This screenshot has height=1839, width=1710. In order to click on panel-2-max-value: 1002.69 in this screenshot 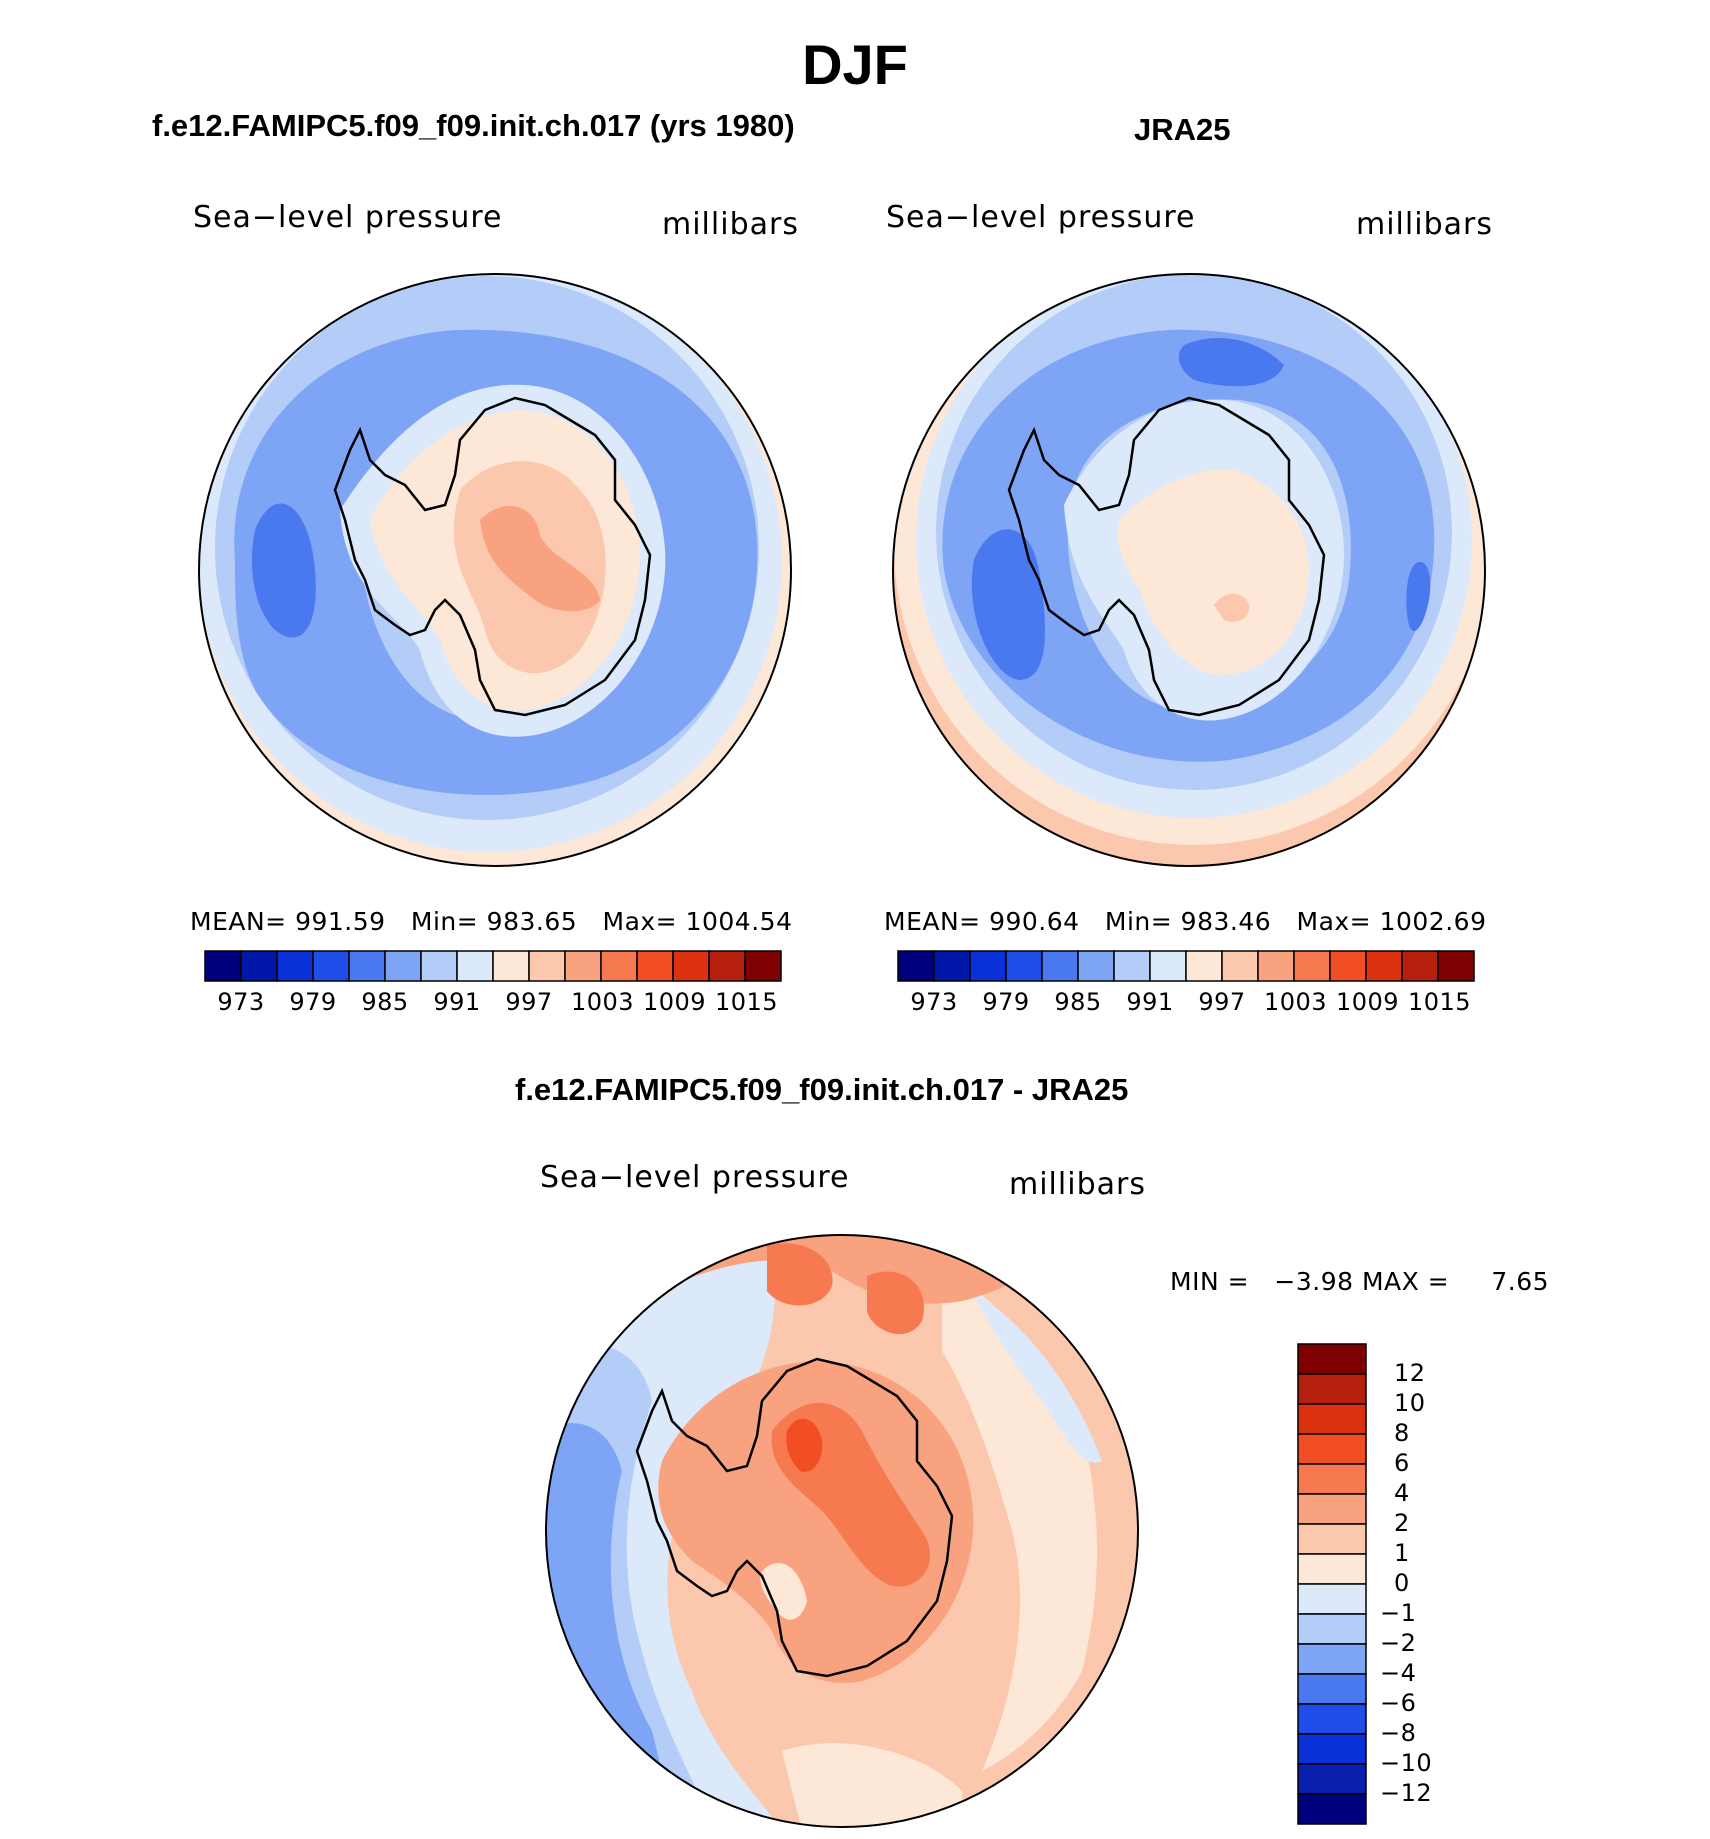, I will do `click(1433, 921)`.